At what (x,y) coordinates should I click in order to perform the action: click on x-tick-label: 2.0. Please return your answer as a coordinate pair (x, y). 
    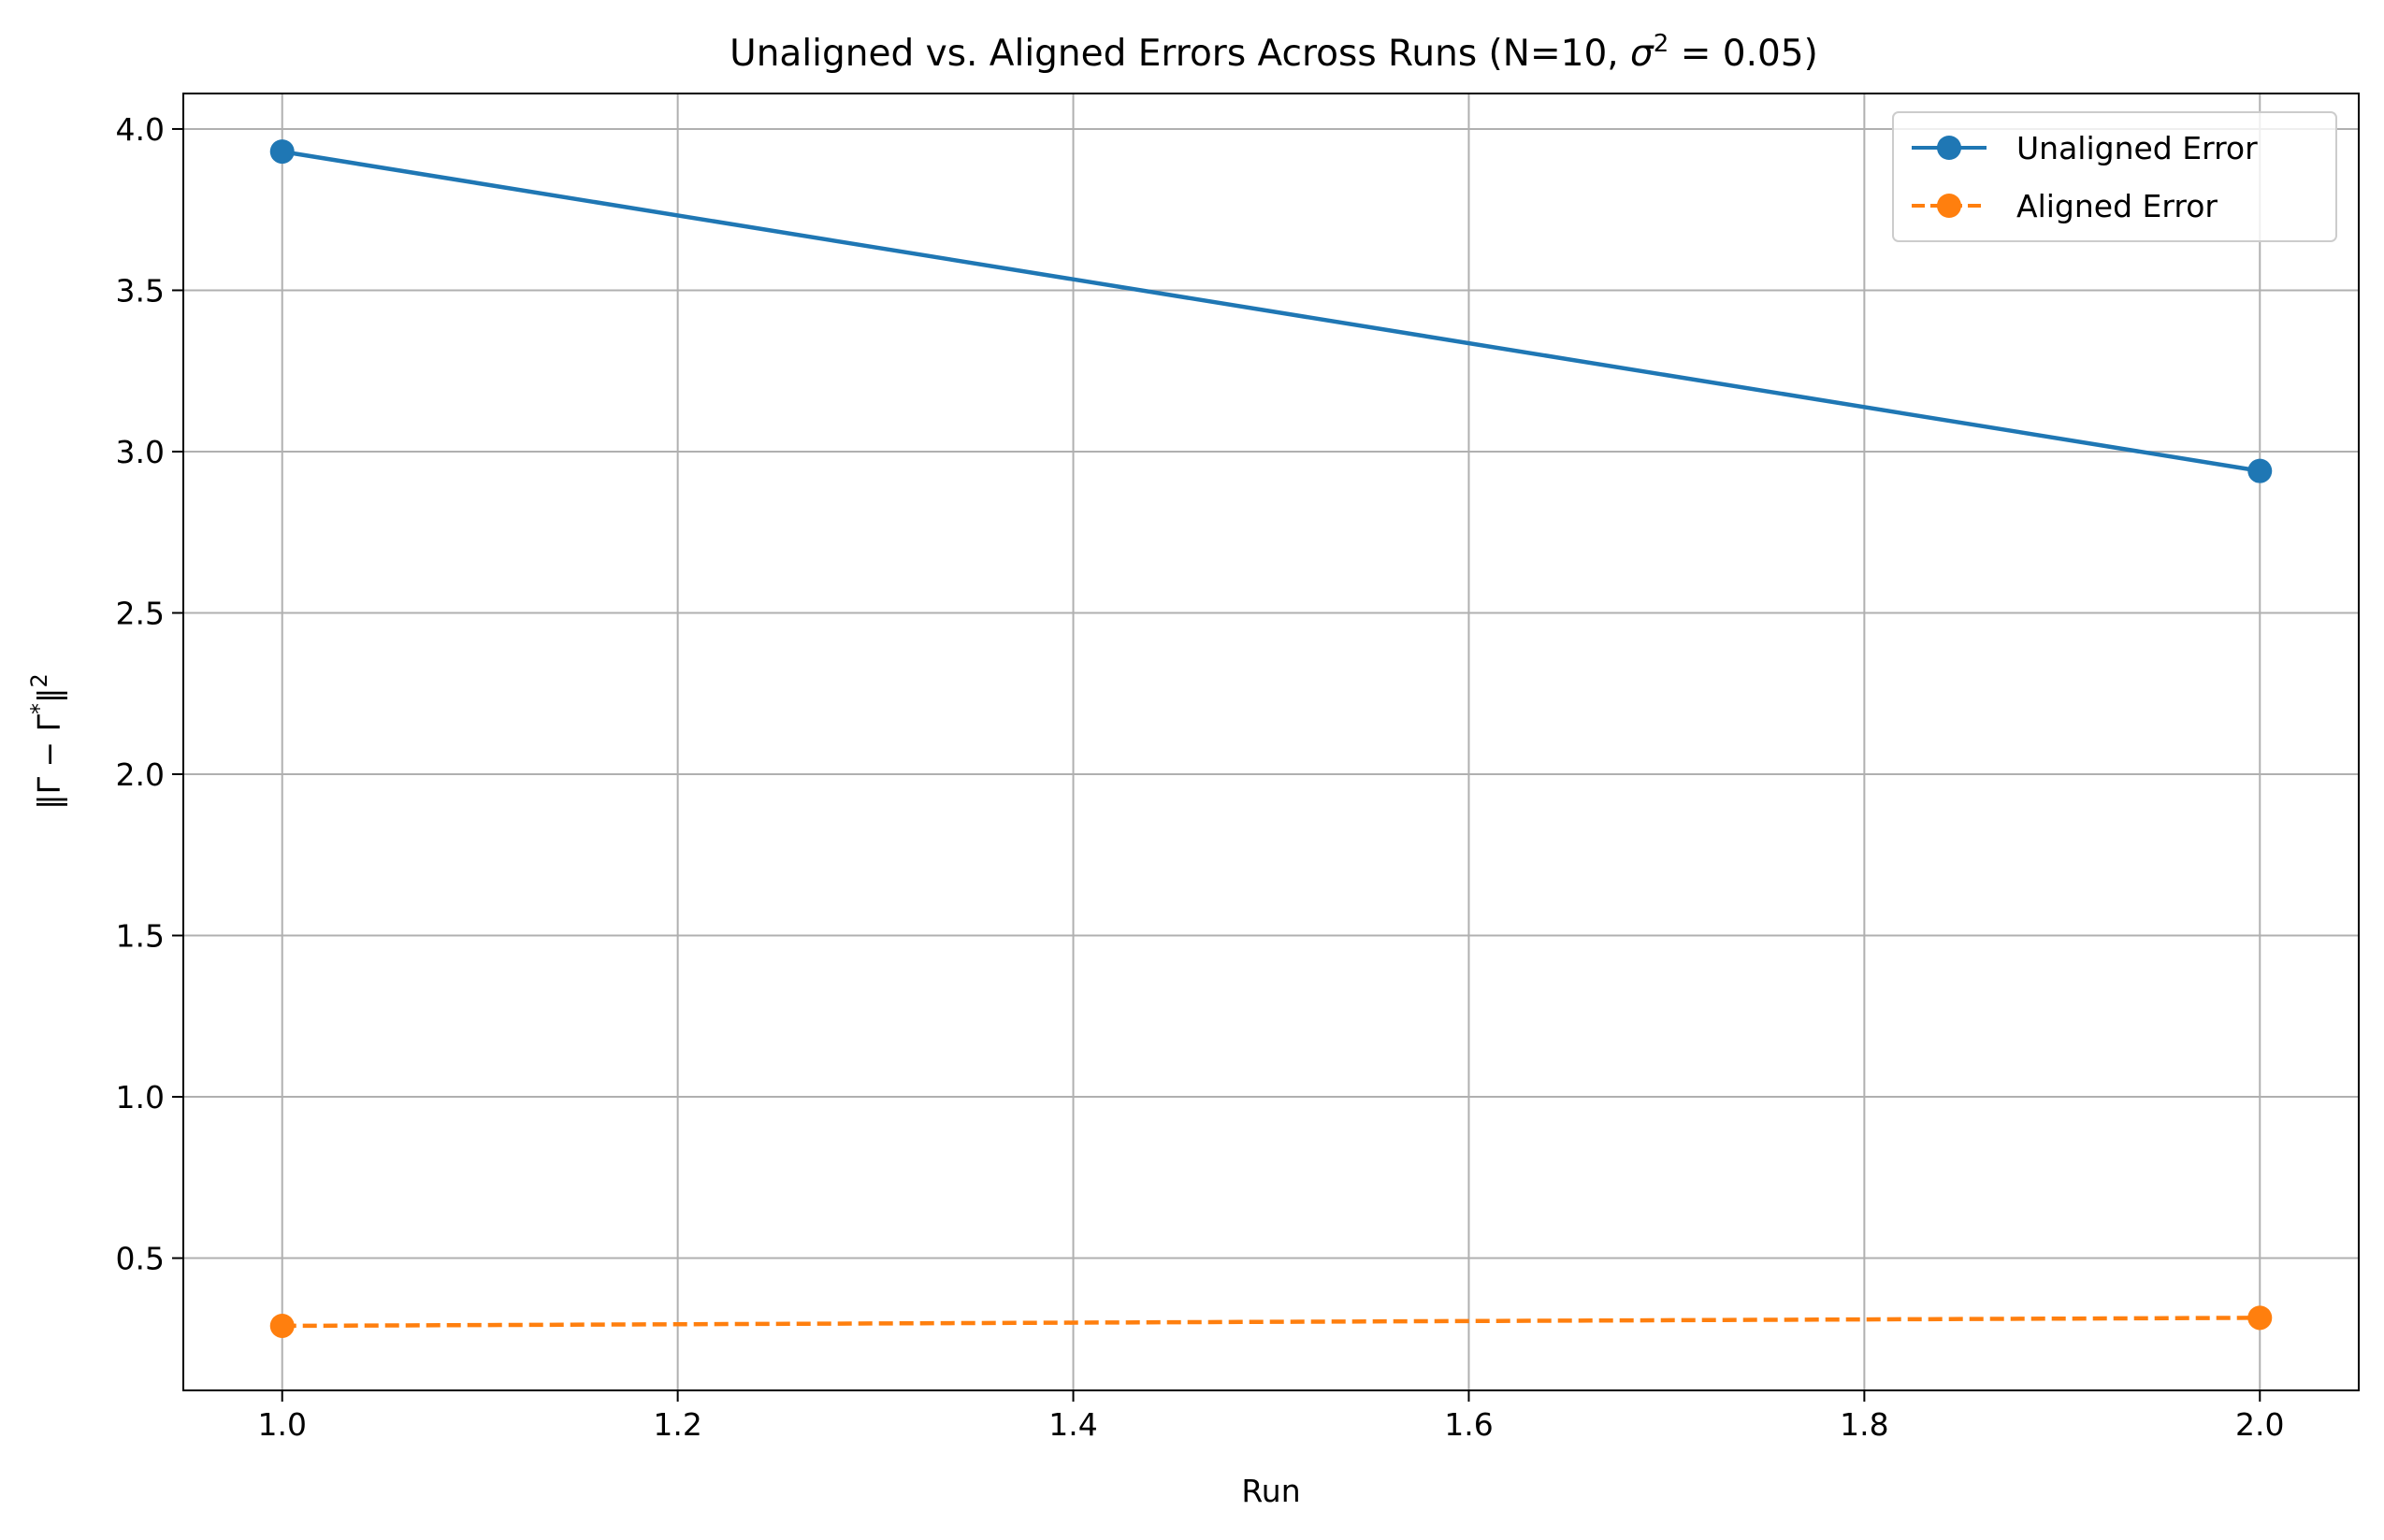
    Looking at the image, I should click on (2260, 1424).